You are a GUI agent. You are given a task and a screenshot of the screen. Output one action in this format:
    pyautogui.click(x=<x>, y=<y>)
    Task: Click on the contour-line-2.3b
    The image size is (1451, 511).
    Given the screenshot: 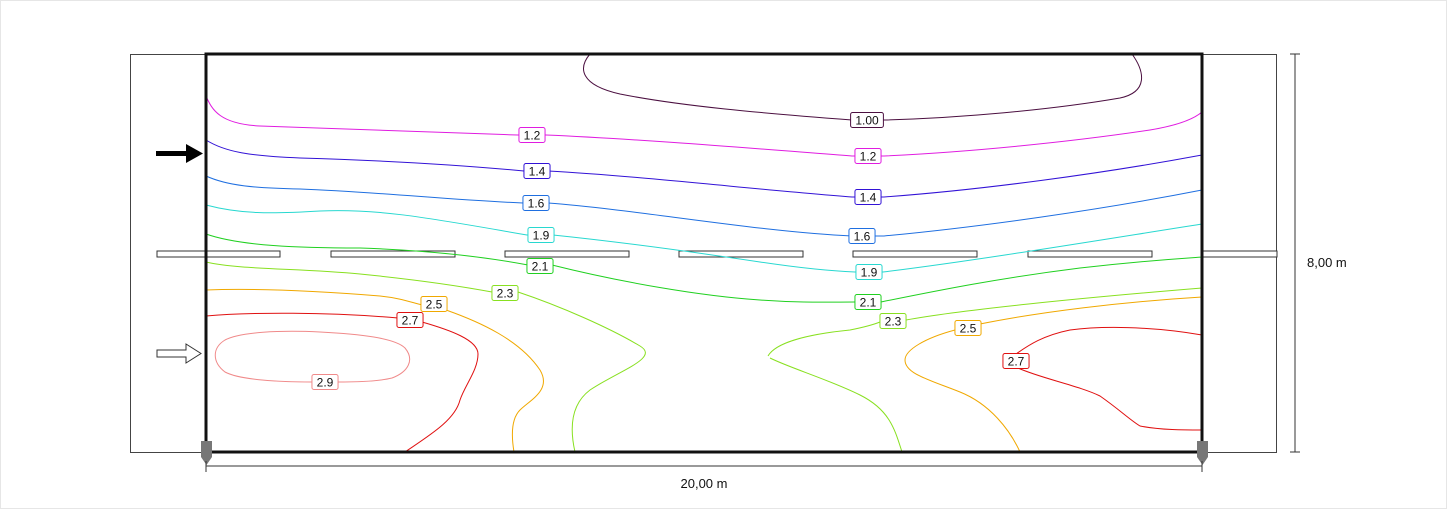 What is the action you would take?
    pyautogui.click(x=985, y=370)
    